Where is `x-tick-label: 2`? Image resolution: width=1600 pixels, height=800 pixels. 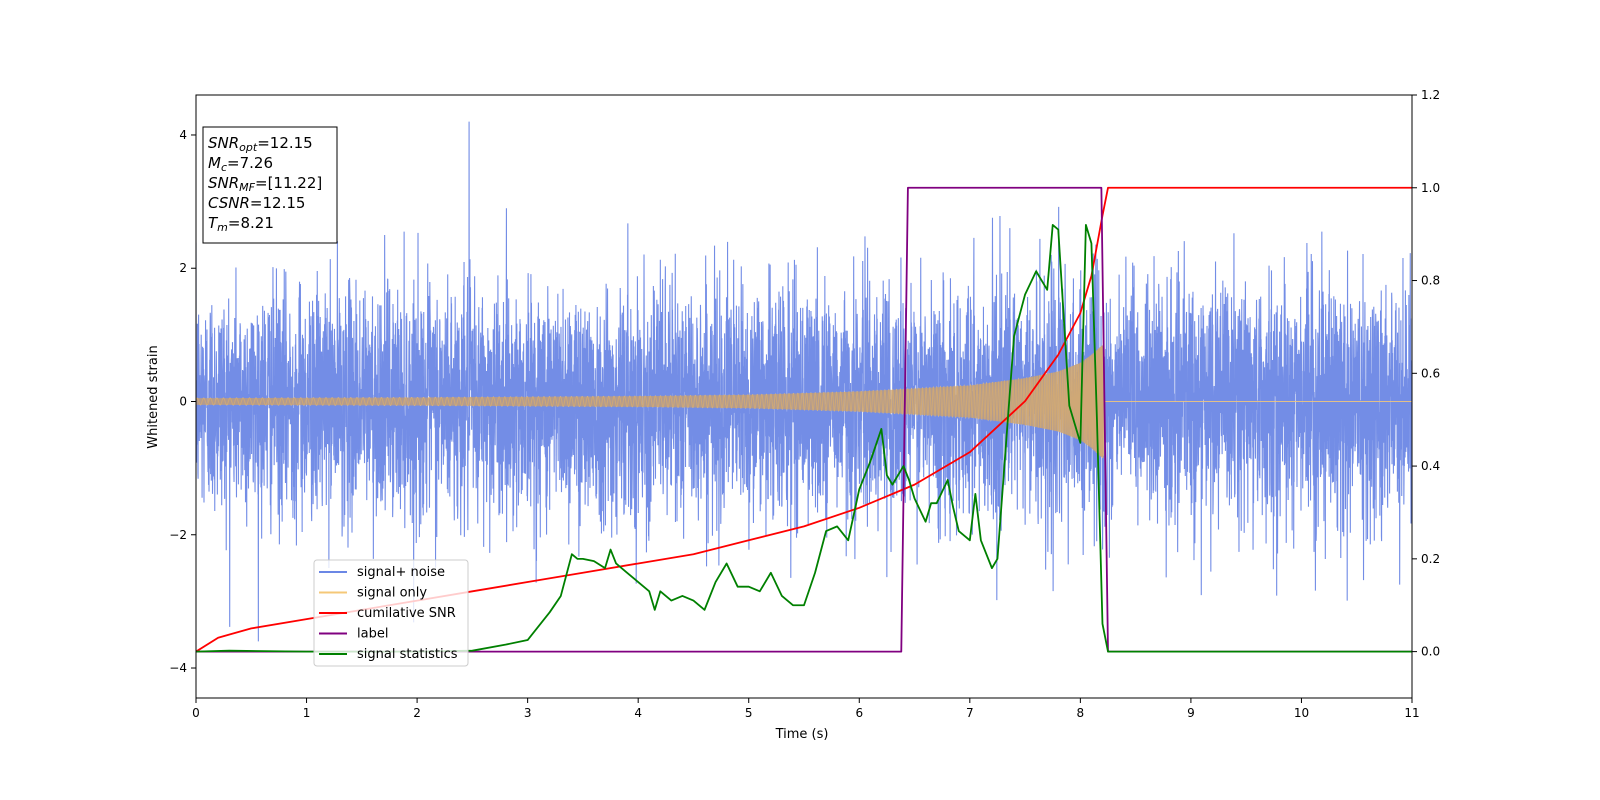
x-tick-label: 2 is located at coordinates (417, 713).